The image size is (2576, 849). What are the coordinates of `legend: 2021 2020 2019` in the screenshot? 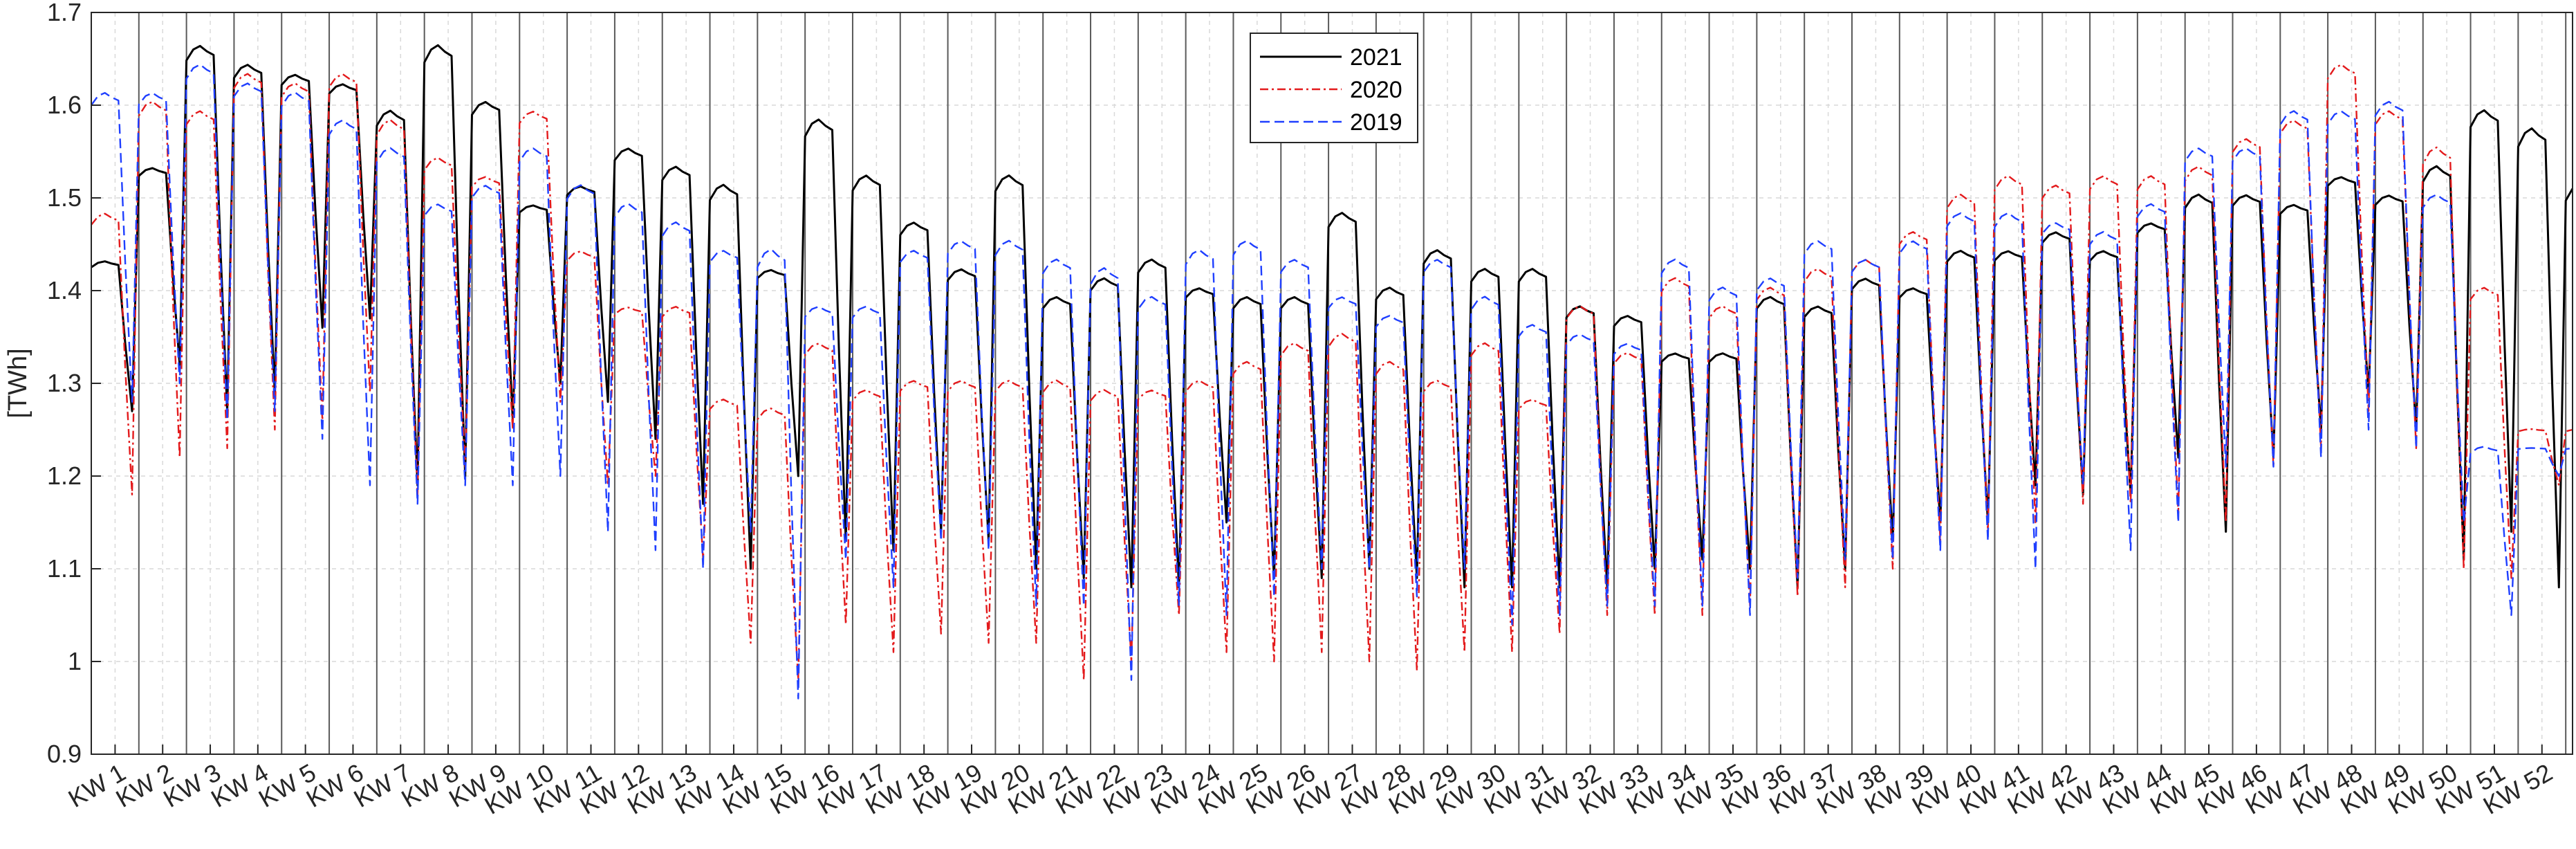 It's located at (1334, 88).